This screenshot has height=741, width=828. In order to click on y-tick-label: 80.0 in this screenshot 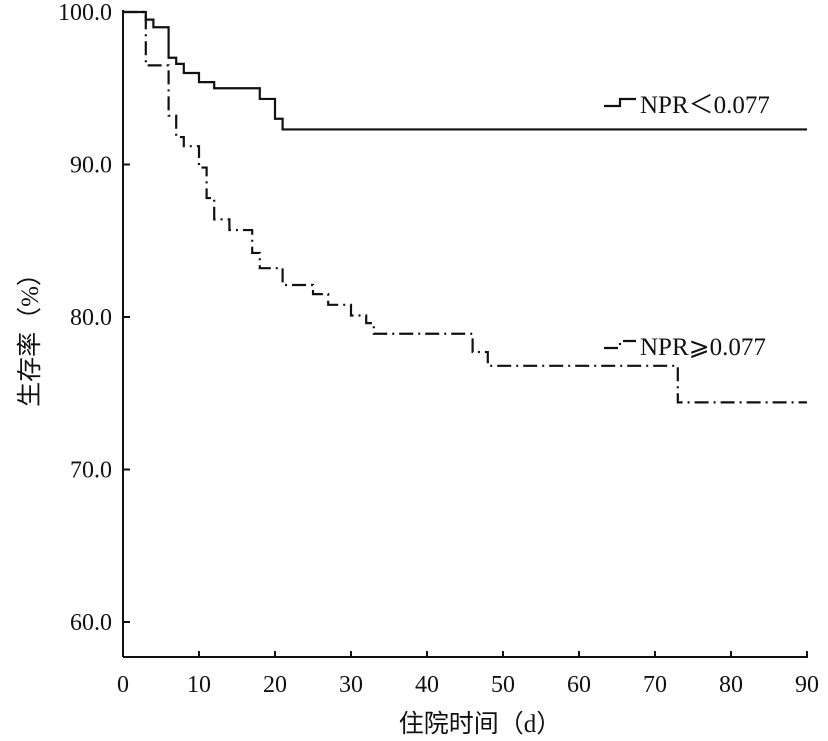, I will do `click(91, 318)`.